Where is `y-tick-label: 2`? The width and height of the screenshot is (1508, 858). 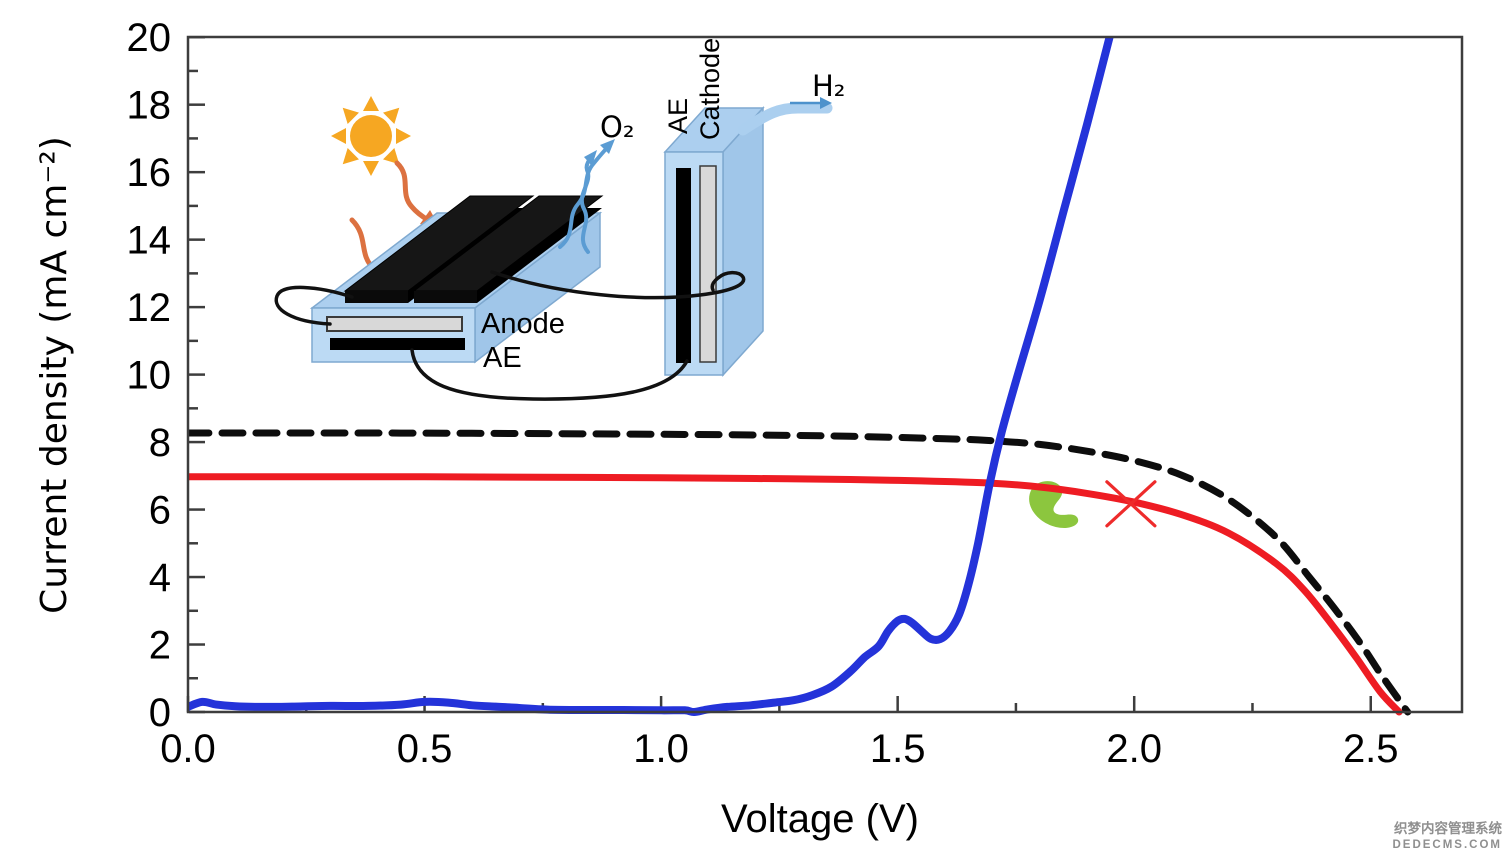
y-tick-label: 2 is located at coordinates (160, 646).